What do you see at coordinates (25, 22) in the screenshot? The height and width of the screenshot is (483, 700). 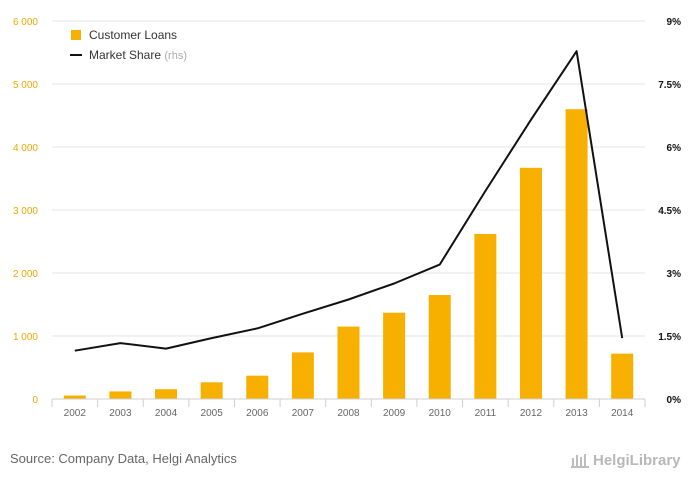 I see `y-tick-label: 6 000` at bounding box center [25, 22].